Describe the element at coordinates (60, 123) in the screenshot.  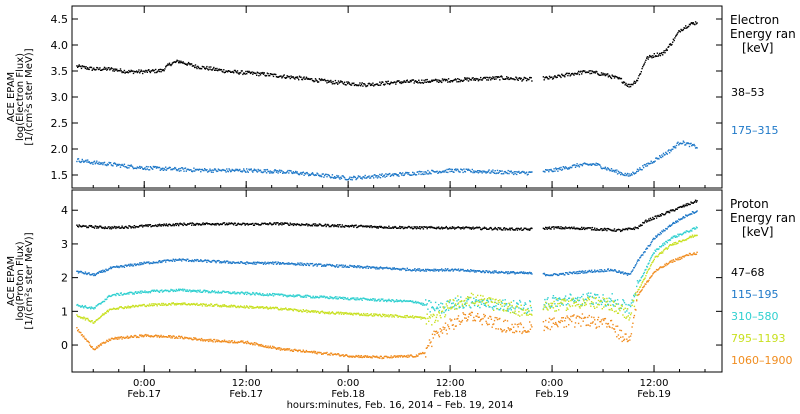
I see `y-tick-label: 2.5` at that location.